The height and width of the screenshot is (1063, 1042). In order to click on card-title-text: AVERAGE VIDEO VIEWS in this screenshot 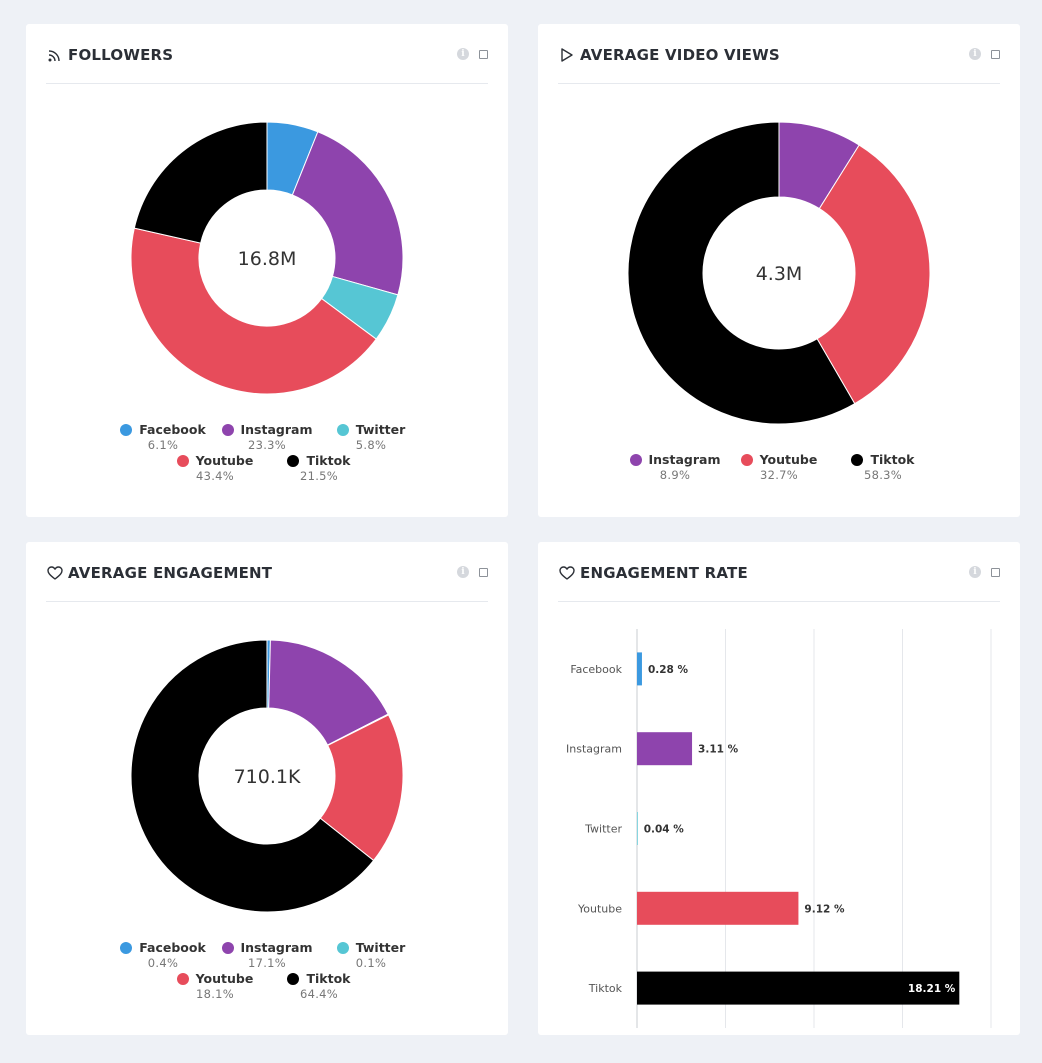, I will do `click(680, 55)`.